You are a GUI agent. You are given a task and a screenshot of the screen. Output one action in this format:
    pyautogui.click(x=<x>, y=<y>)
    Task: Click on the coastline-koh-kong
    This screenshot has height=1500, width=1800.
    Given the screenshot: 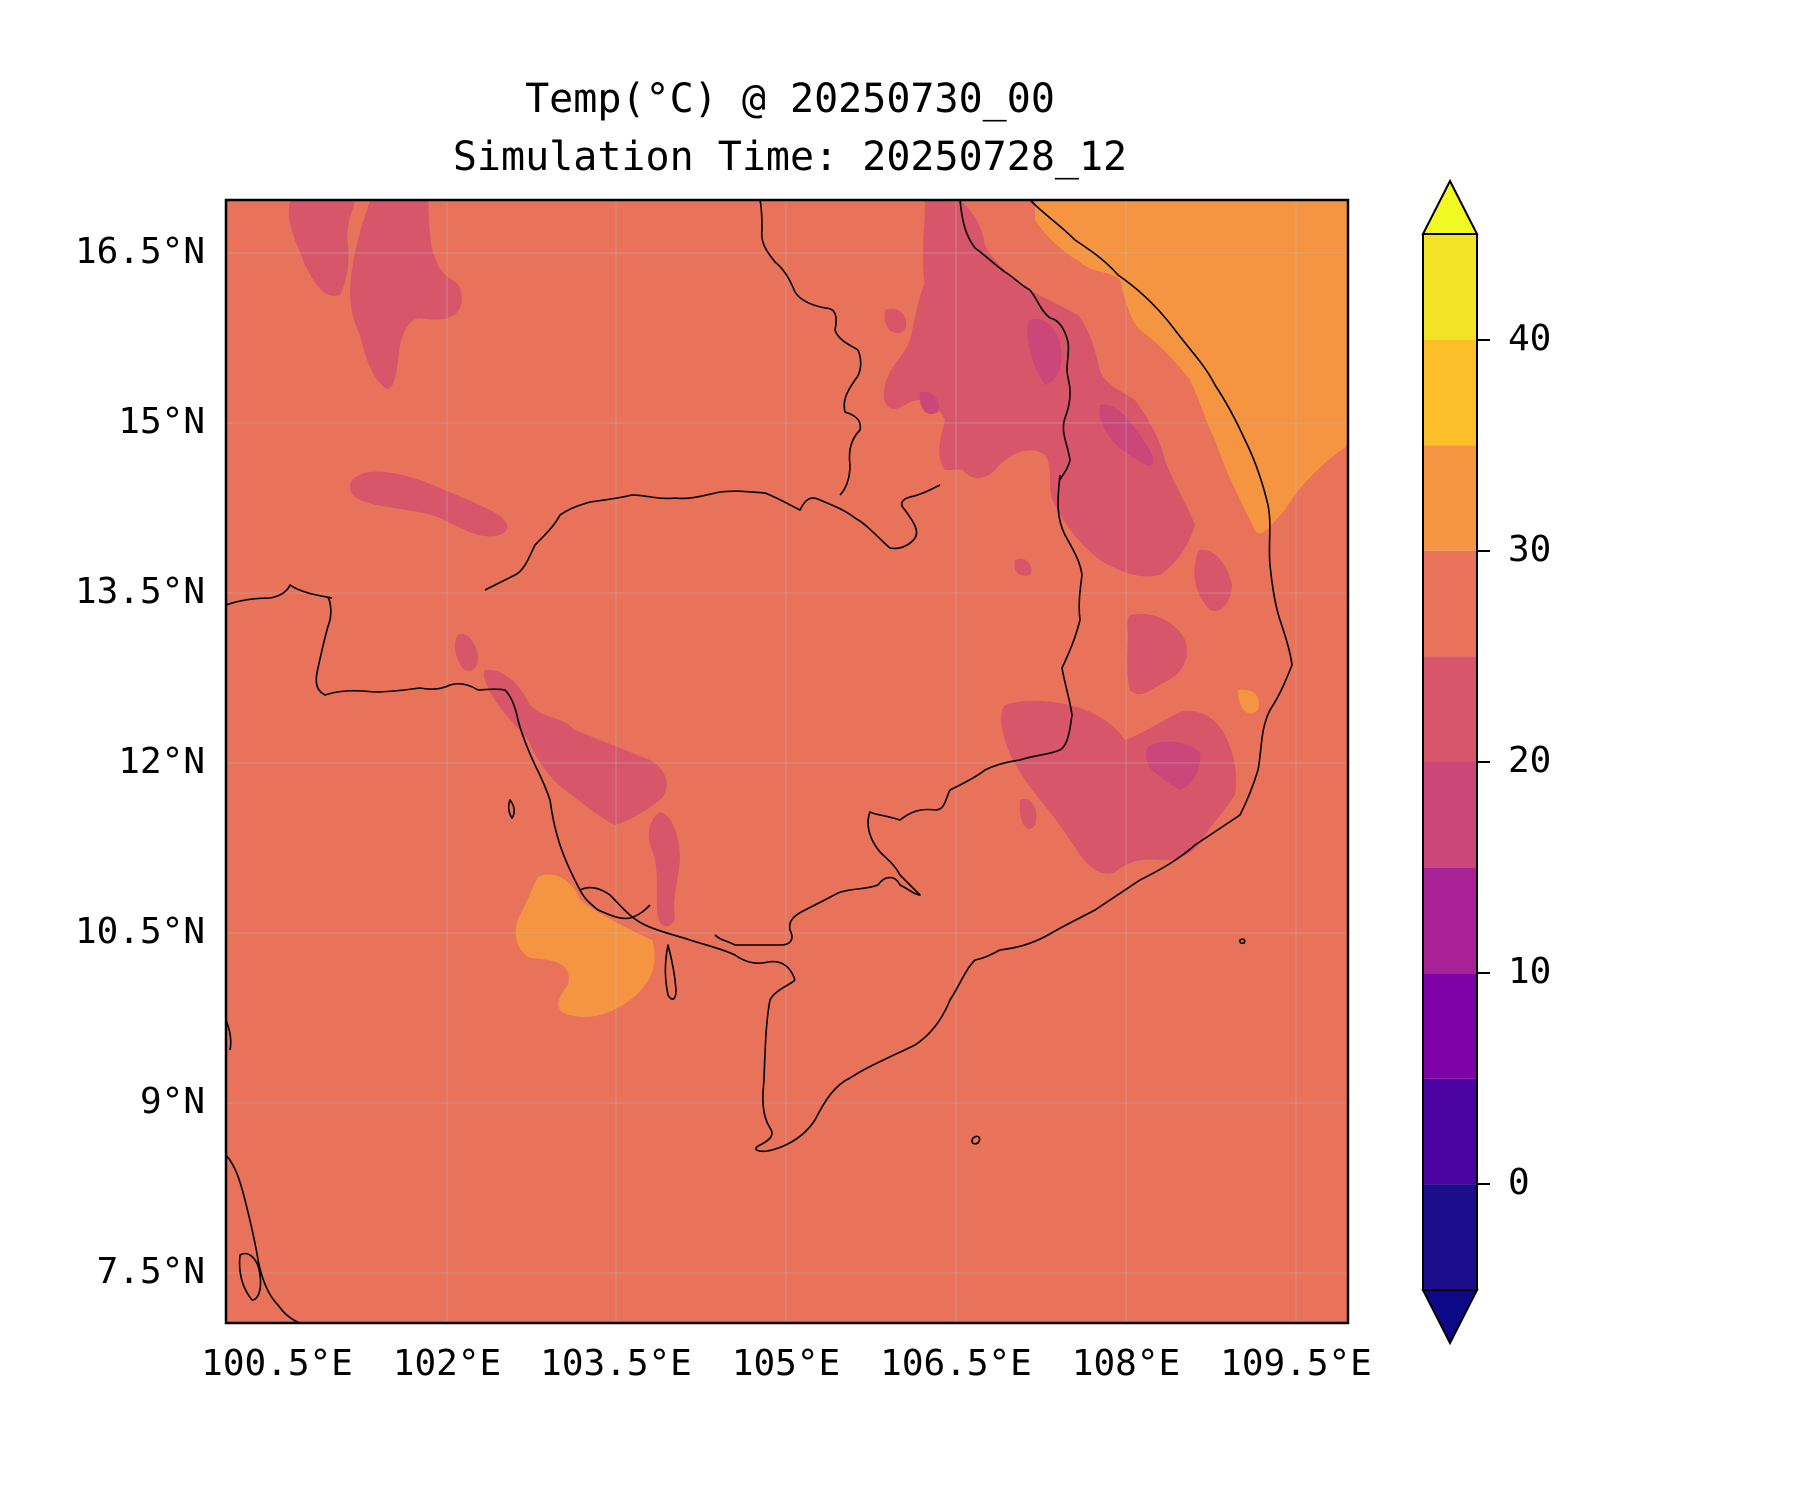 What is the action you would take?
    pyautogui.click(x=615, y=904)
    